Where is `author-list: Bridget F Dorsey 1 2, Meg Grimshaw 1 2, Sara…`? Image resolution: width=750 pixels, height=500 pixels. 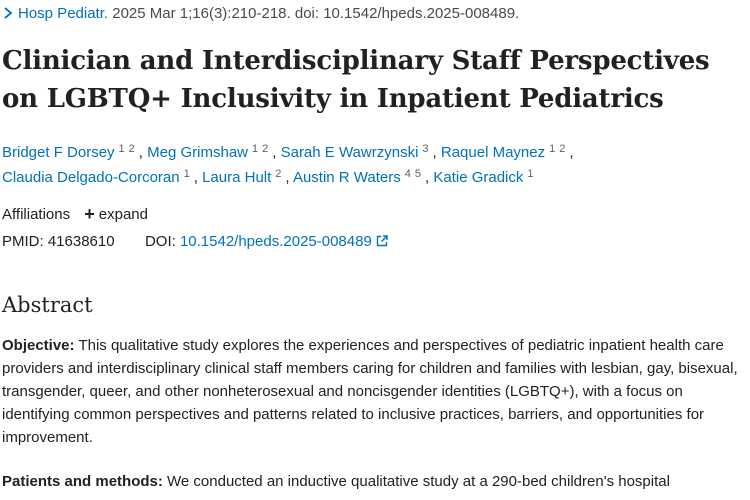
author-list: Bridget F Dorsey 1 2, Meg Grimshaw 1 2, Sara… is located at coordinates (288, 165).